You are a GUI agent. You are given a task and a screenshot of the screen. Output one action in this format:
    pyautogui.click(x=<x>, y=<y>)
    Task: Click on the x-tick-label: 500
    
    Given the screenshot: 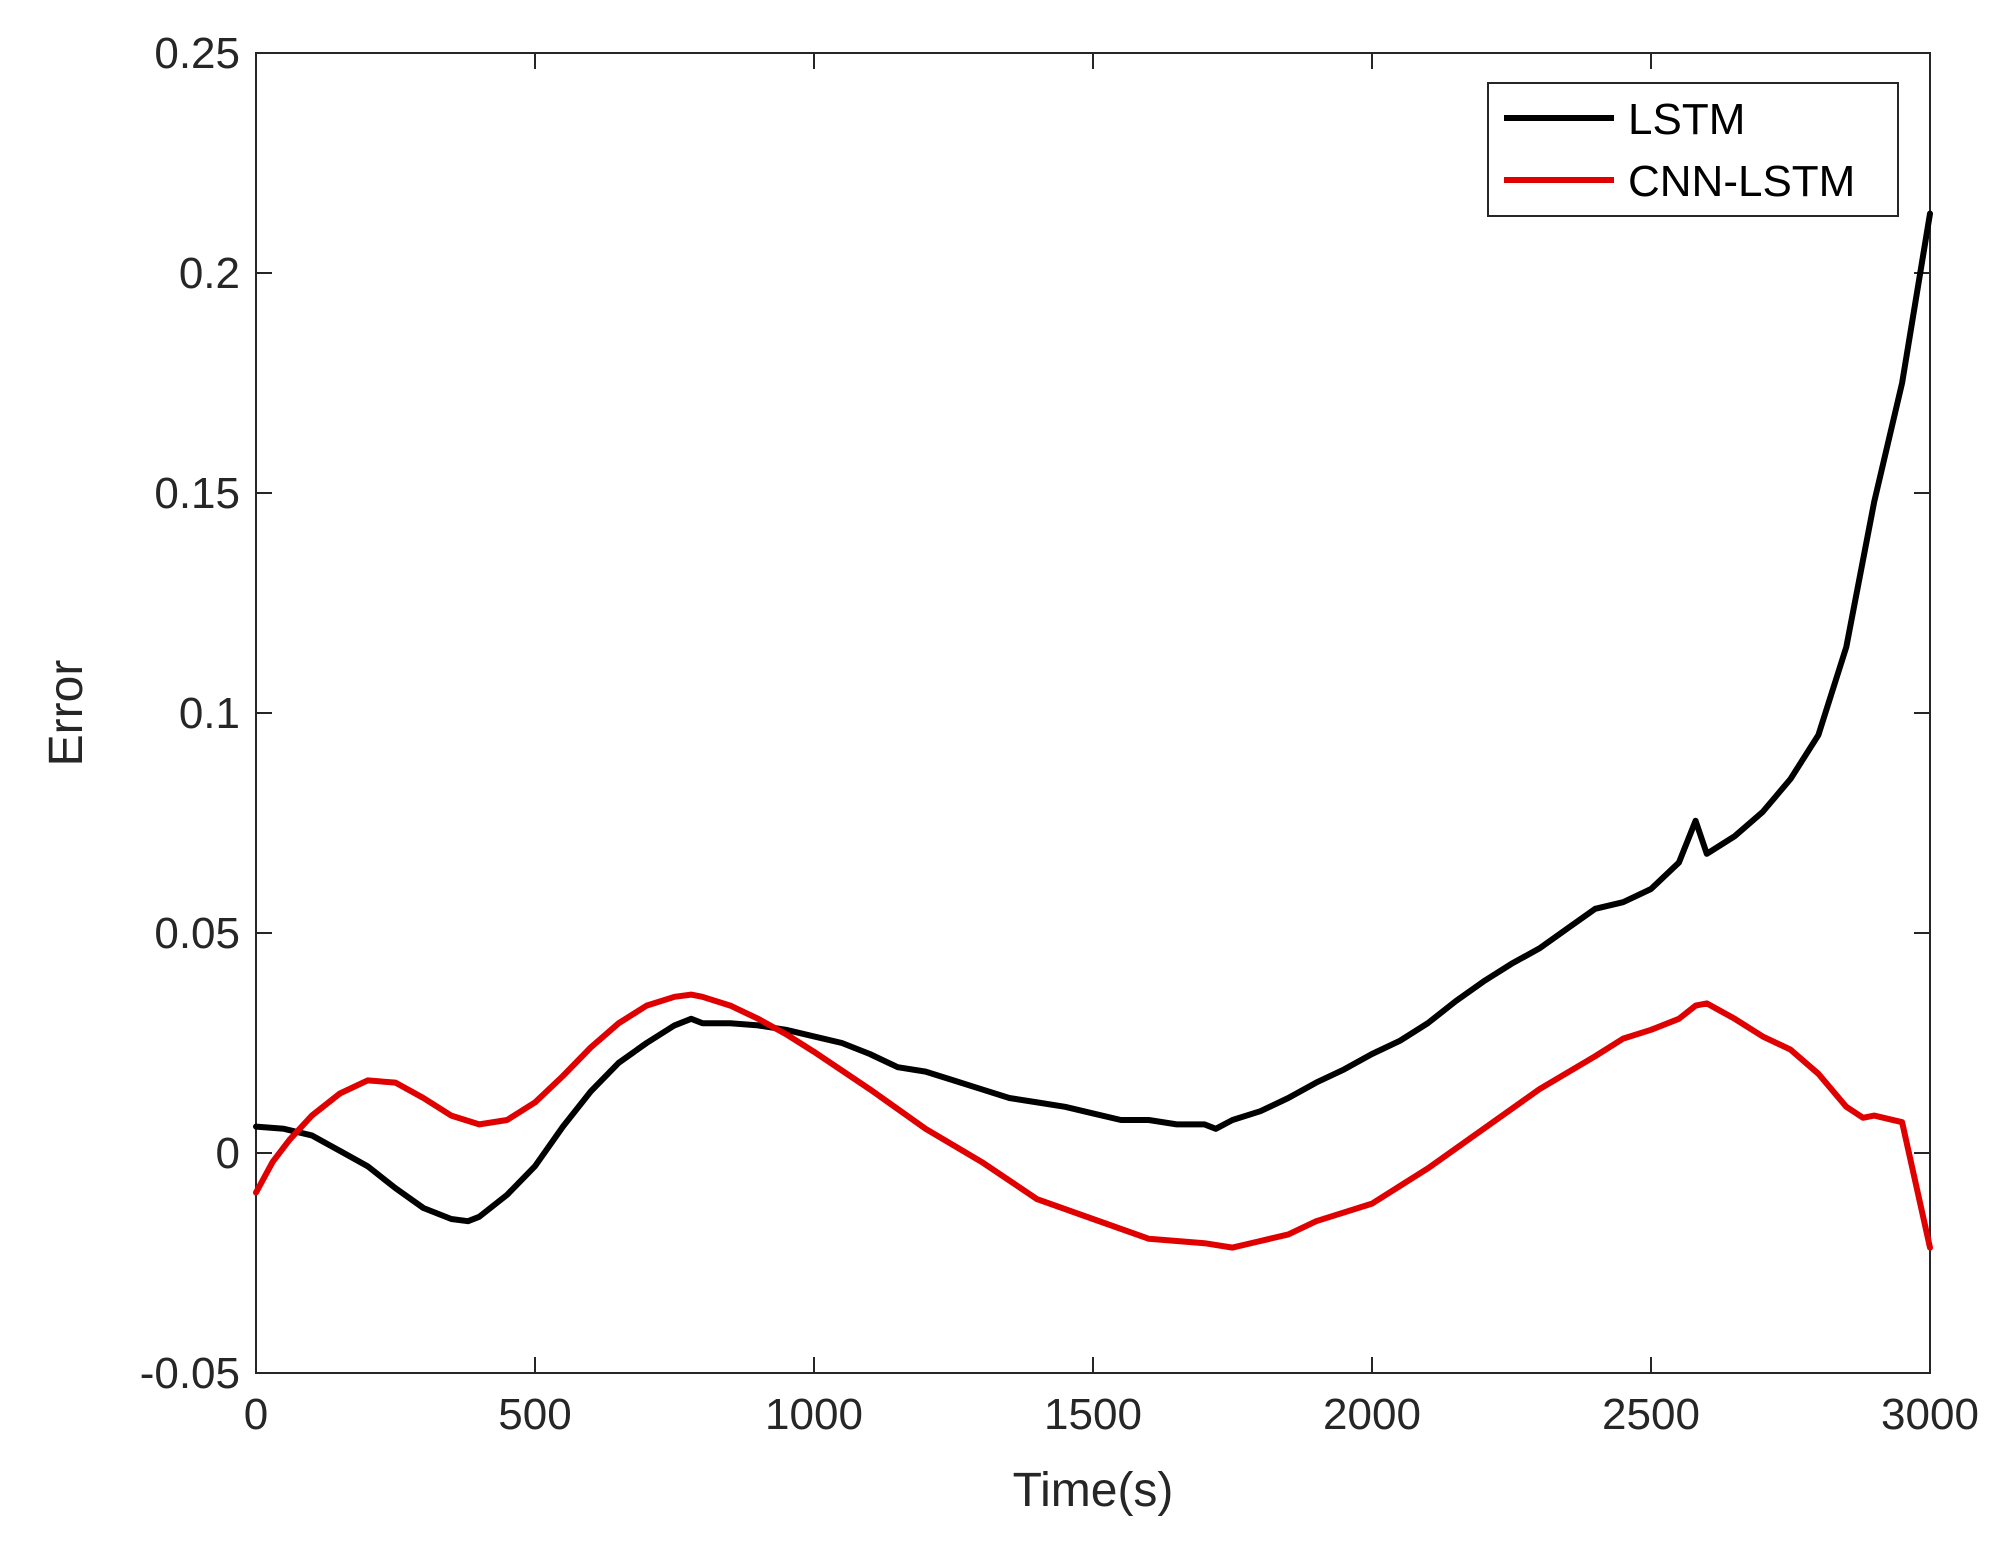 What is the action you would take?
    pyautogui.click(x=534, y=1414)
    